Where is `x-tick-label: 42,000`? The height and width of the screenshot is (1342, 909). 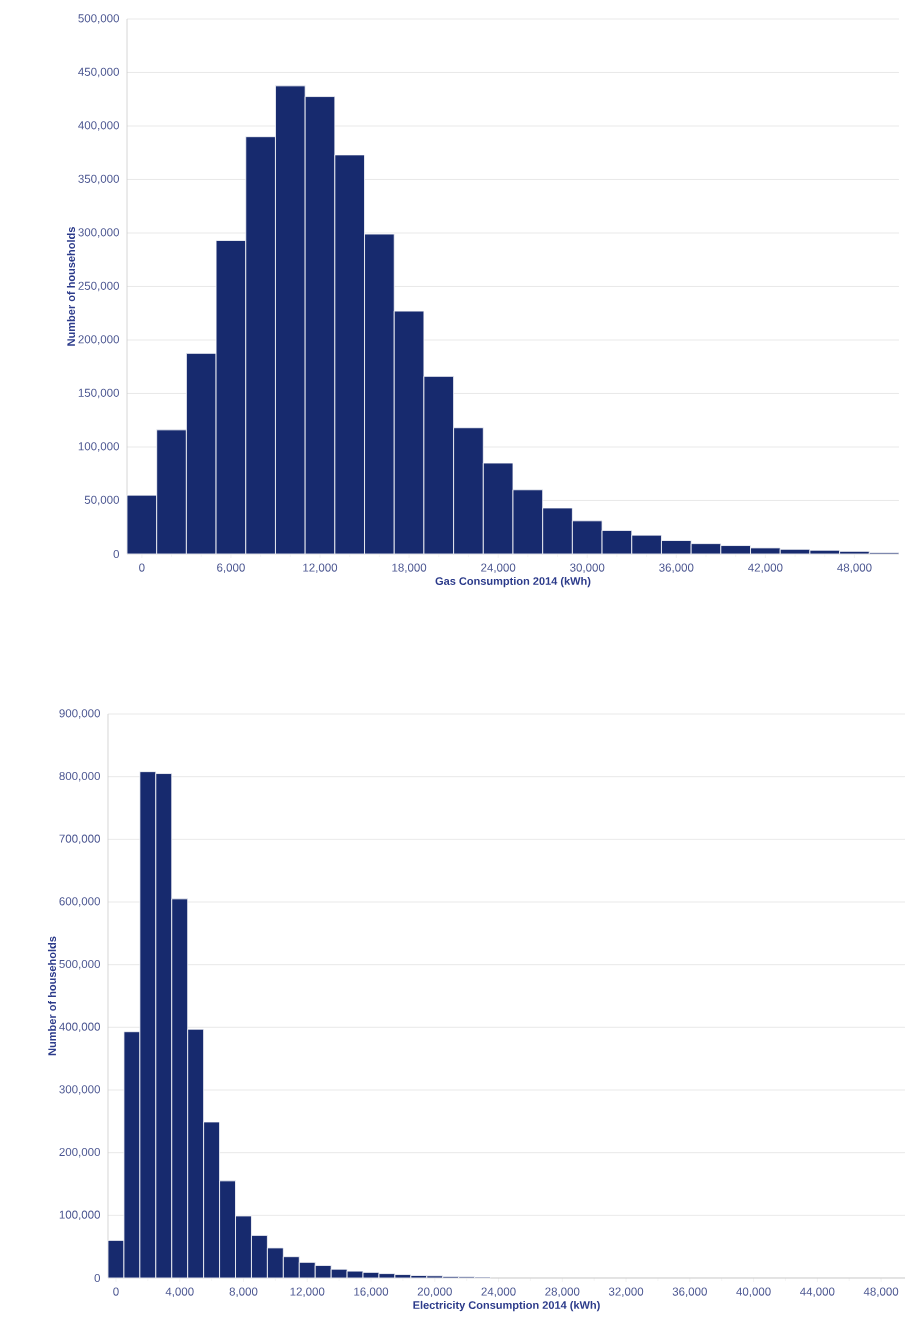
x-tick-label: 42,000 is located at coordinates (765, 568).